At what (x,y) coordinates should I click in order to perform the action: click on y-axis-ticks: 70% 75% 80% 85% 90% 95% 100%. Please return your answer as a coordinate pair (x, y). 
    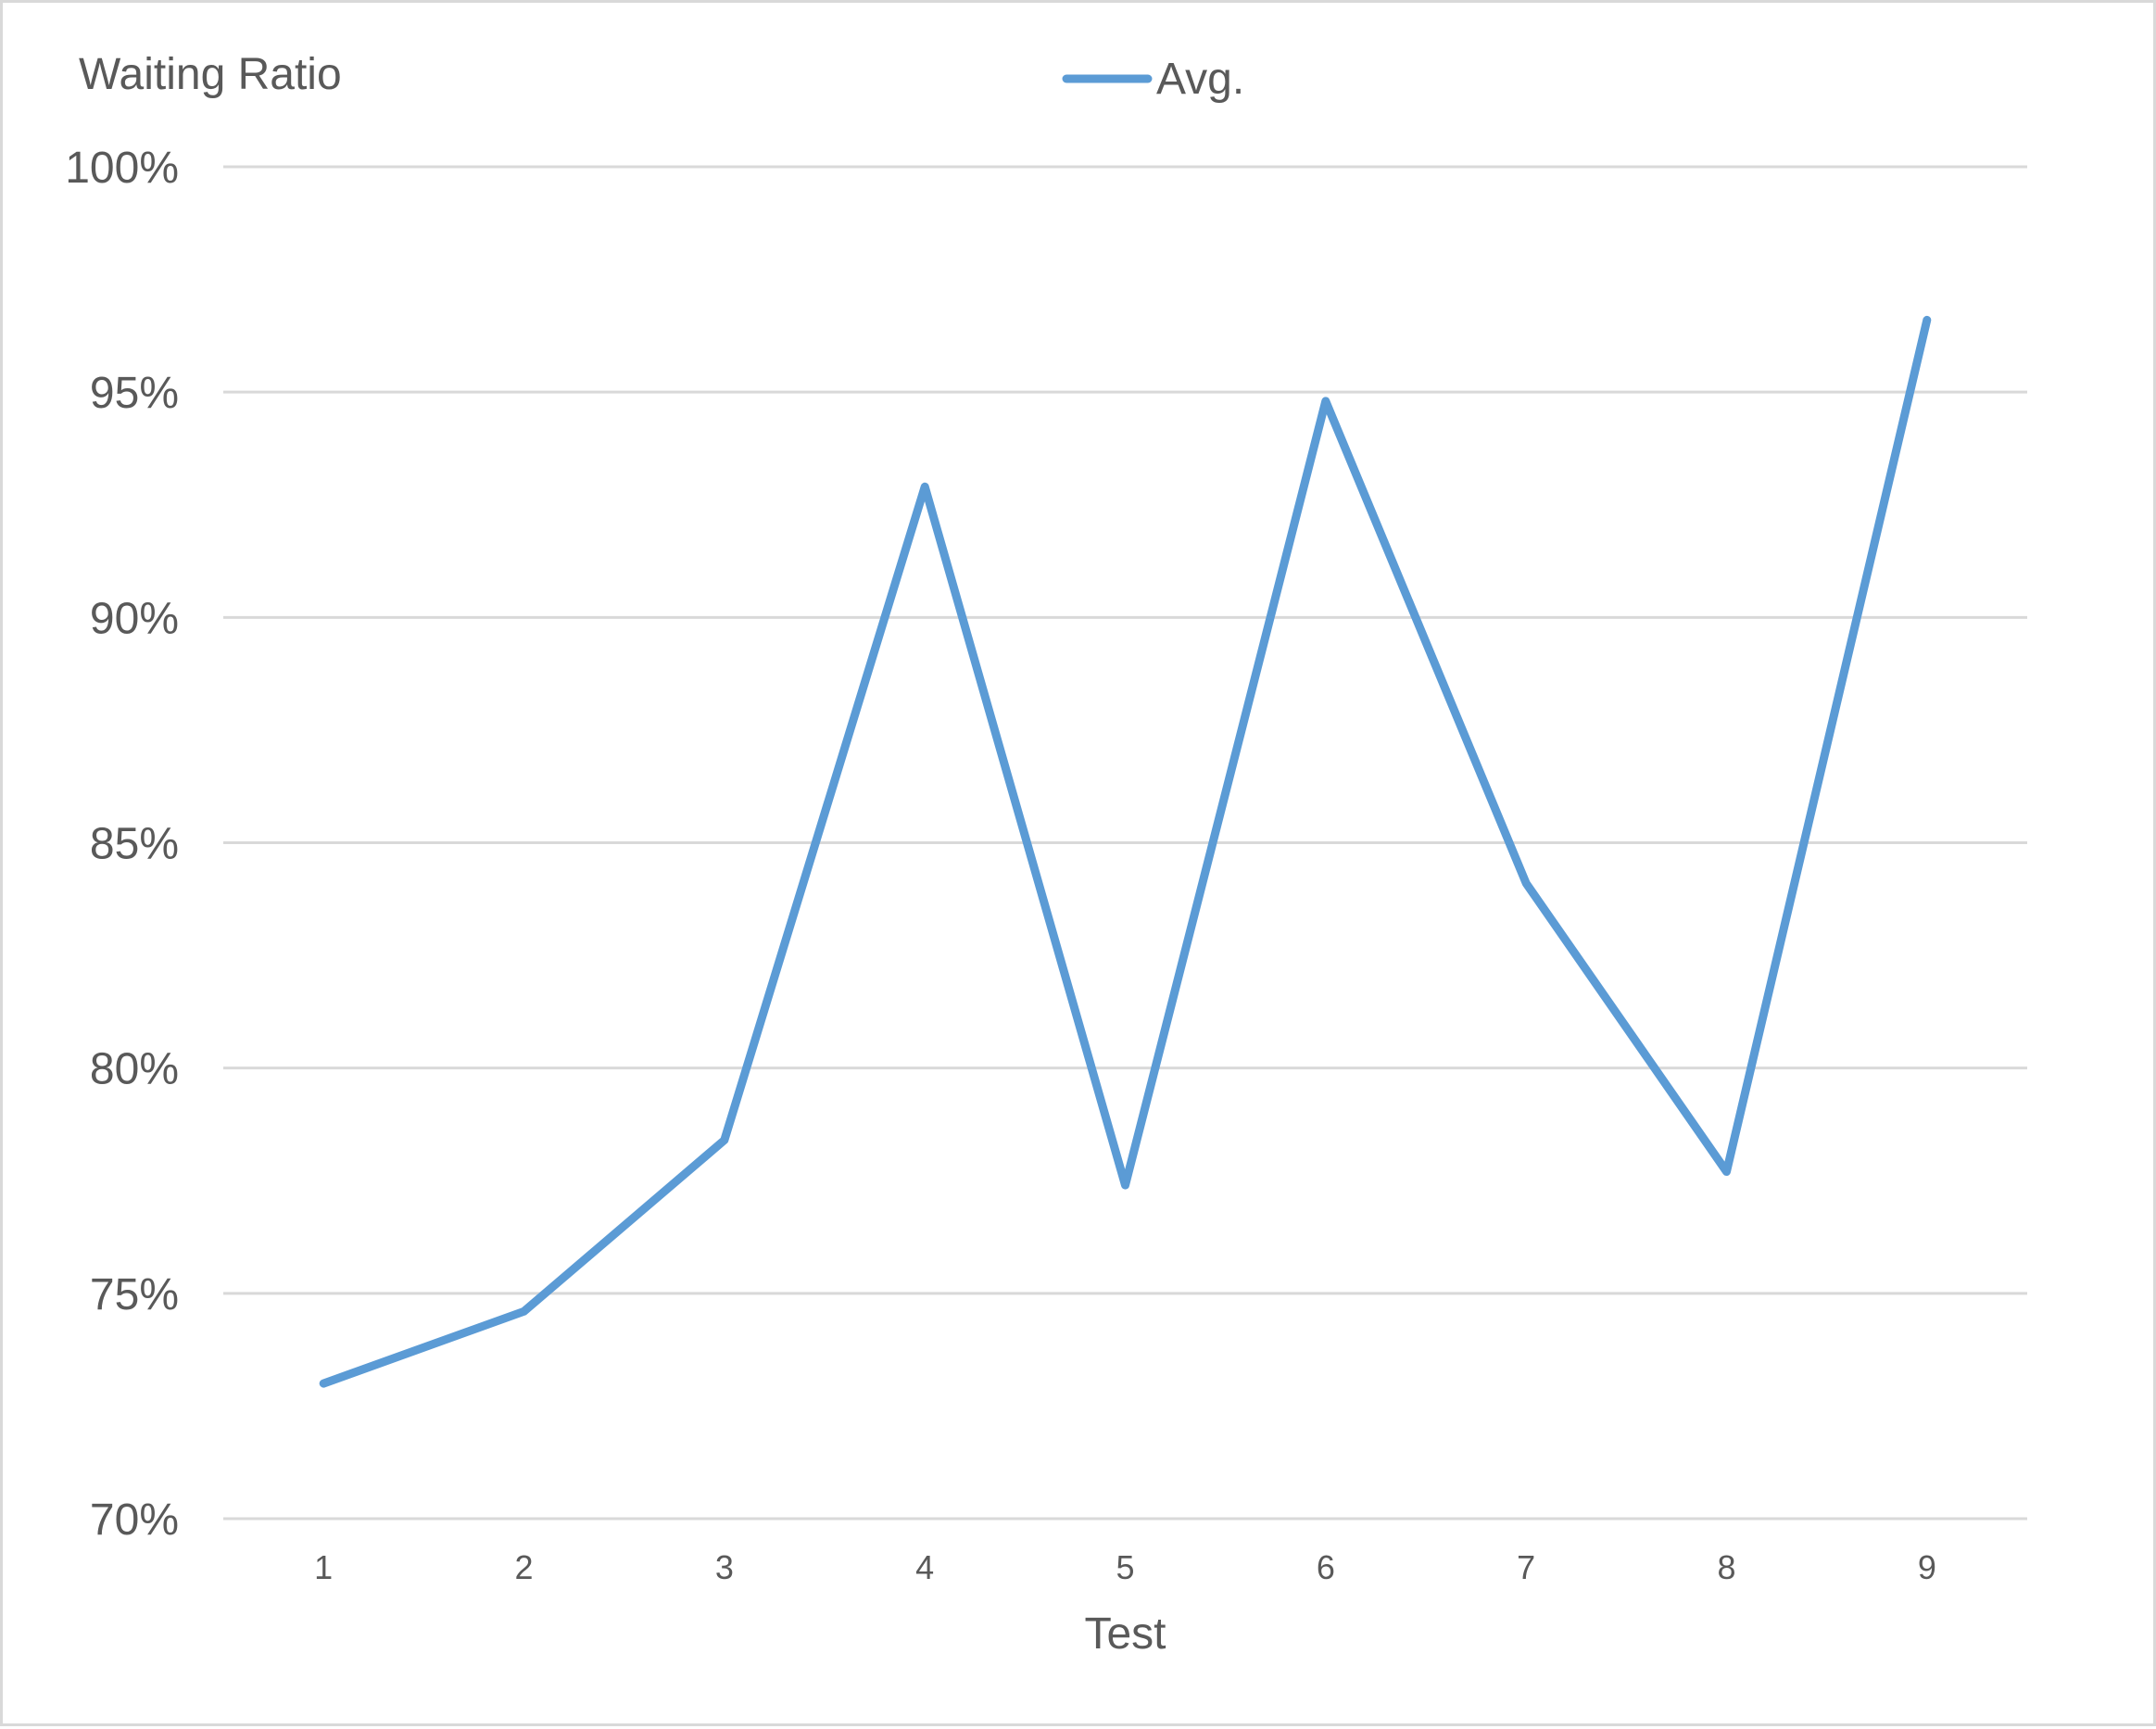
    Looking at the image, I should click on (122, 844).